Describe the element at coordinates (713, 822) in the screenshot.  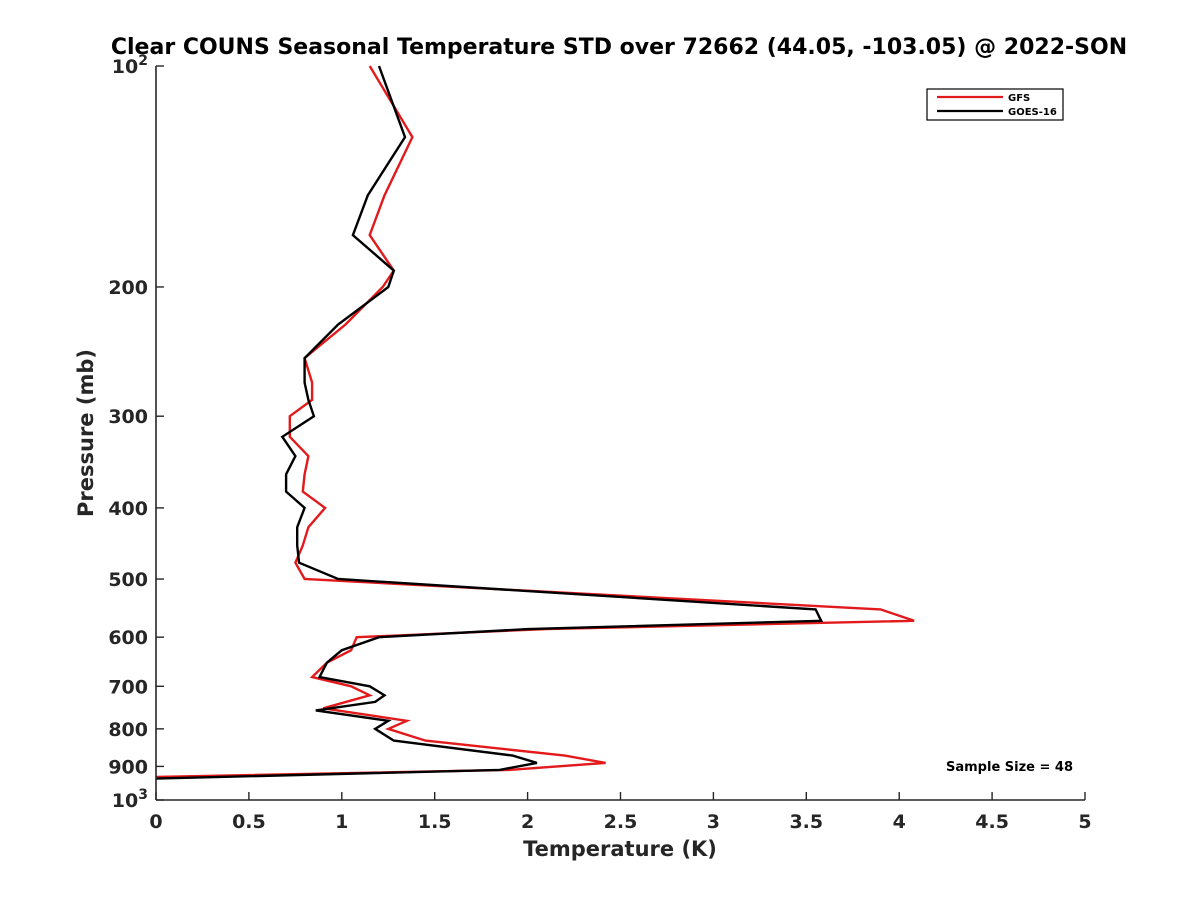
I see `x-tick-label: 3` at that location.